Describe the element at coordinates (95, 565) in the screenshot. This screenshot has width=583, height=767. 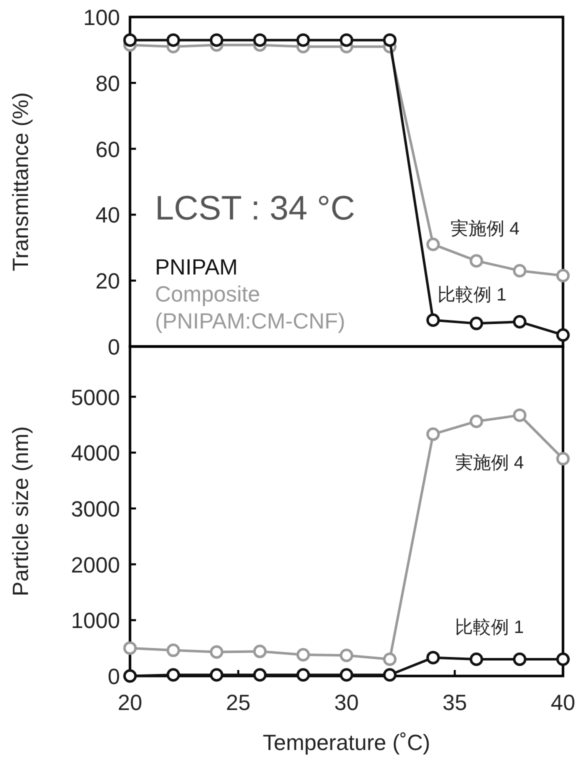
I see `y-tick-label: 2000` at that location.